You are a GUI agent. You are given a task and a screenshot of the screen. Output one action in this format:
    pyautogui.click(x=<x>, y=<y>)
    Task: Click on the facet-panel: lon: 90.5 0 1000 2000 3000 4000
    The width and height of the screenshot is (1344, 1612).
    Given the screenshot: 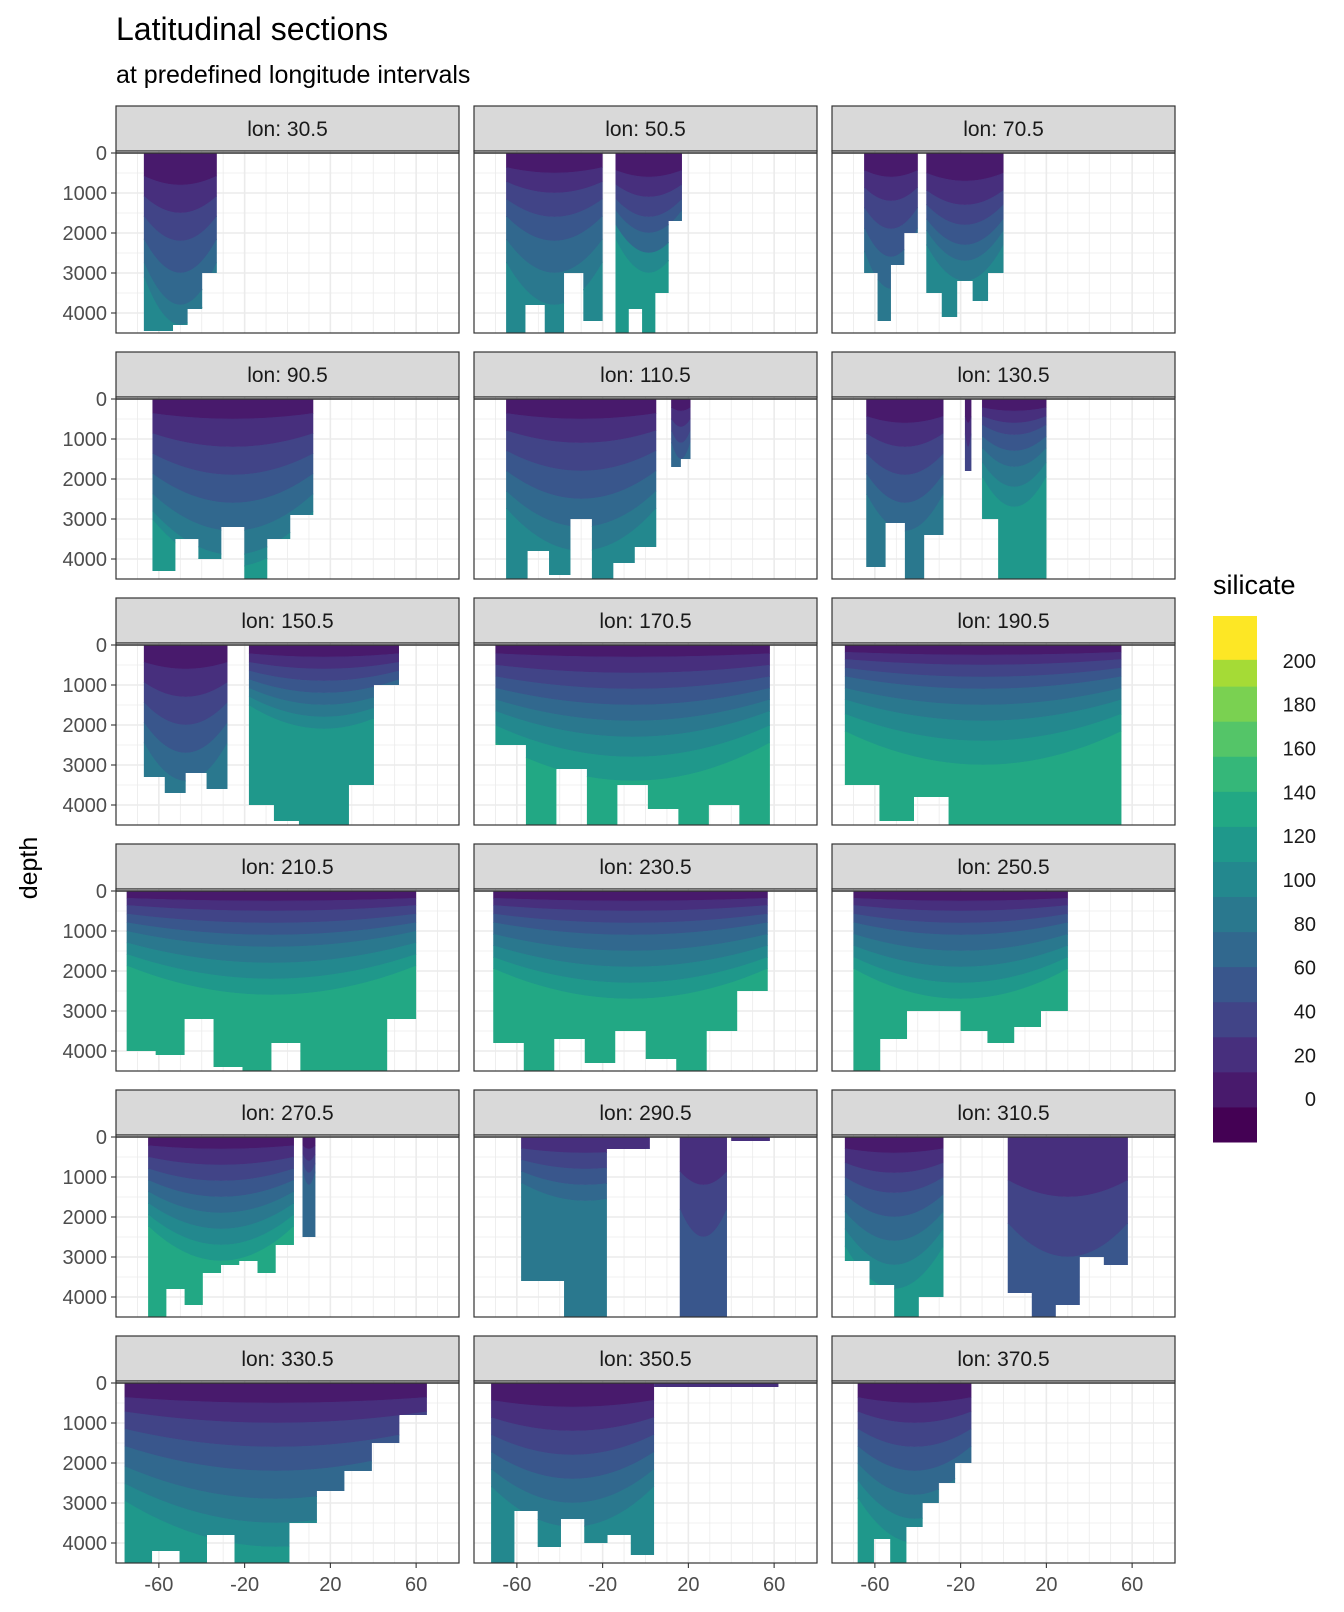 What is the action you would take?
    pyautogui.click(x=261, y=465)
    